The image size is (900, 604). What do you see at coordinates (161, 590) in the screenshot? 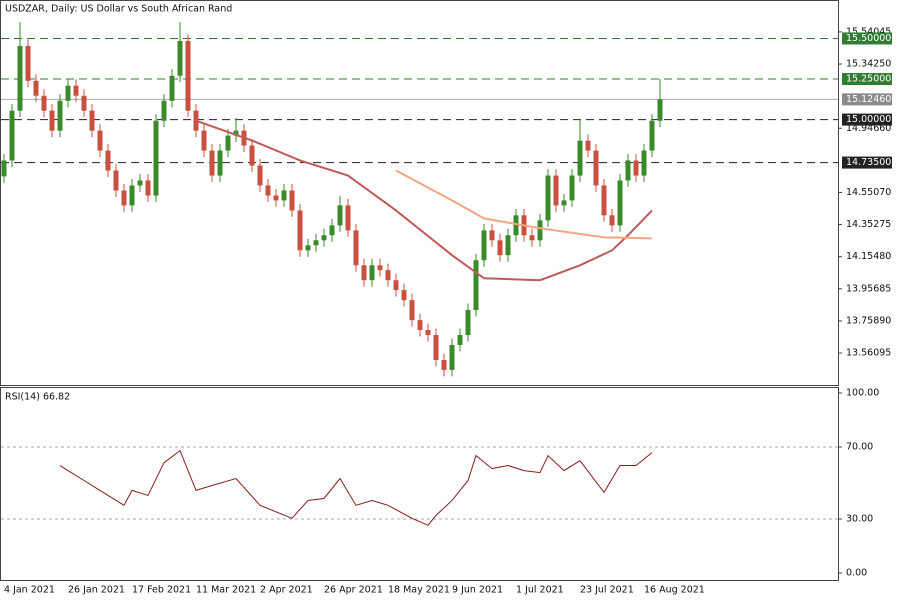
I see `x-tick-label: 17 Feb 2021` at bounding box center [161, 590].